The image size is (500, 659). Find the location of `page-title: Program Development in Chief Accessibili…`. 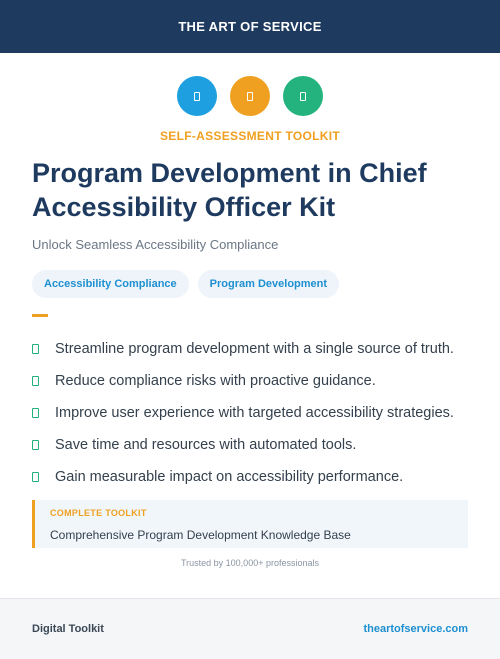

page-title: Program Development in Chief Accessibili… is located at coordinates (229, 190).